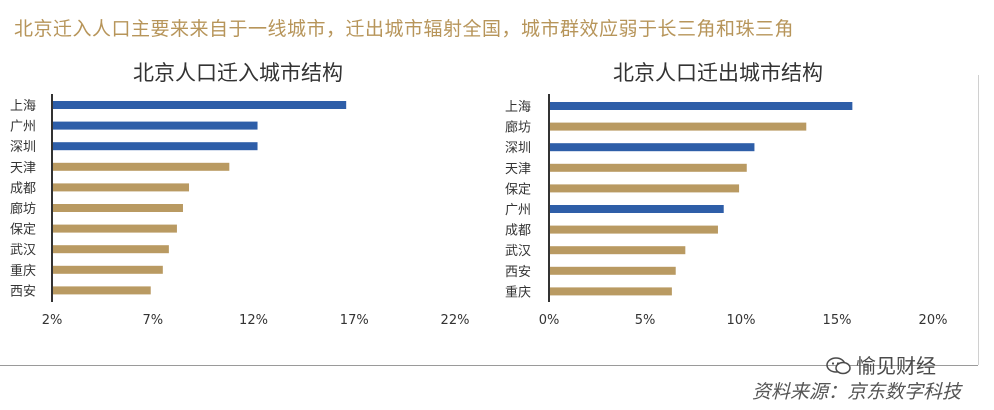  Describe the element at coordinates (718, 73) in the screenshot. I see `outflow-chart-title: 北京人口迁出城市结构` at that location.